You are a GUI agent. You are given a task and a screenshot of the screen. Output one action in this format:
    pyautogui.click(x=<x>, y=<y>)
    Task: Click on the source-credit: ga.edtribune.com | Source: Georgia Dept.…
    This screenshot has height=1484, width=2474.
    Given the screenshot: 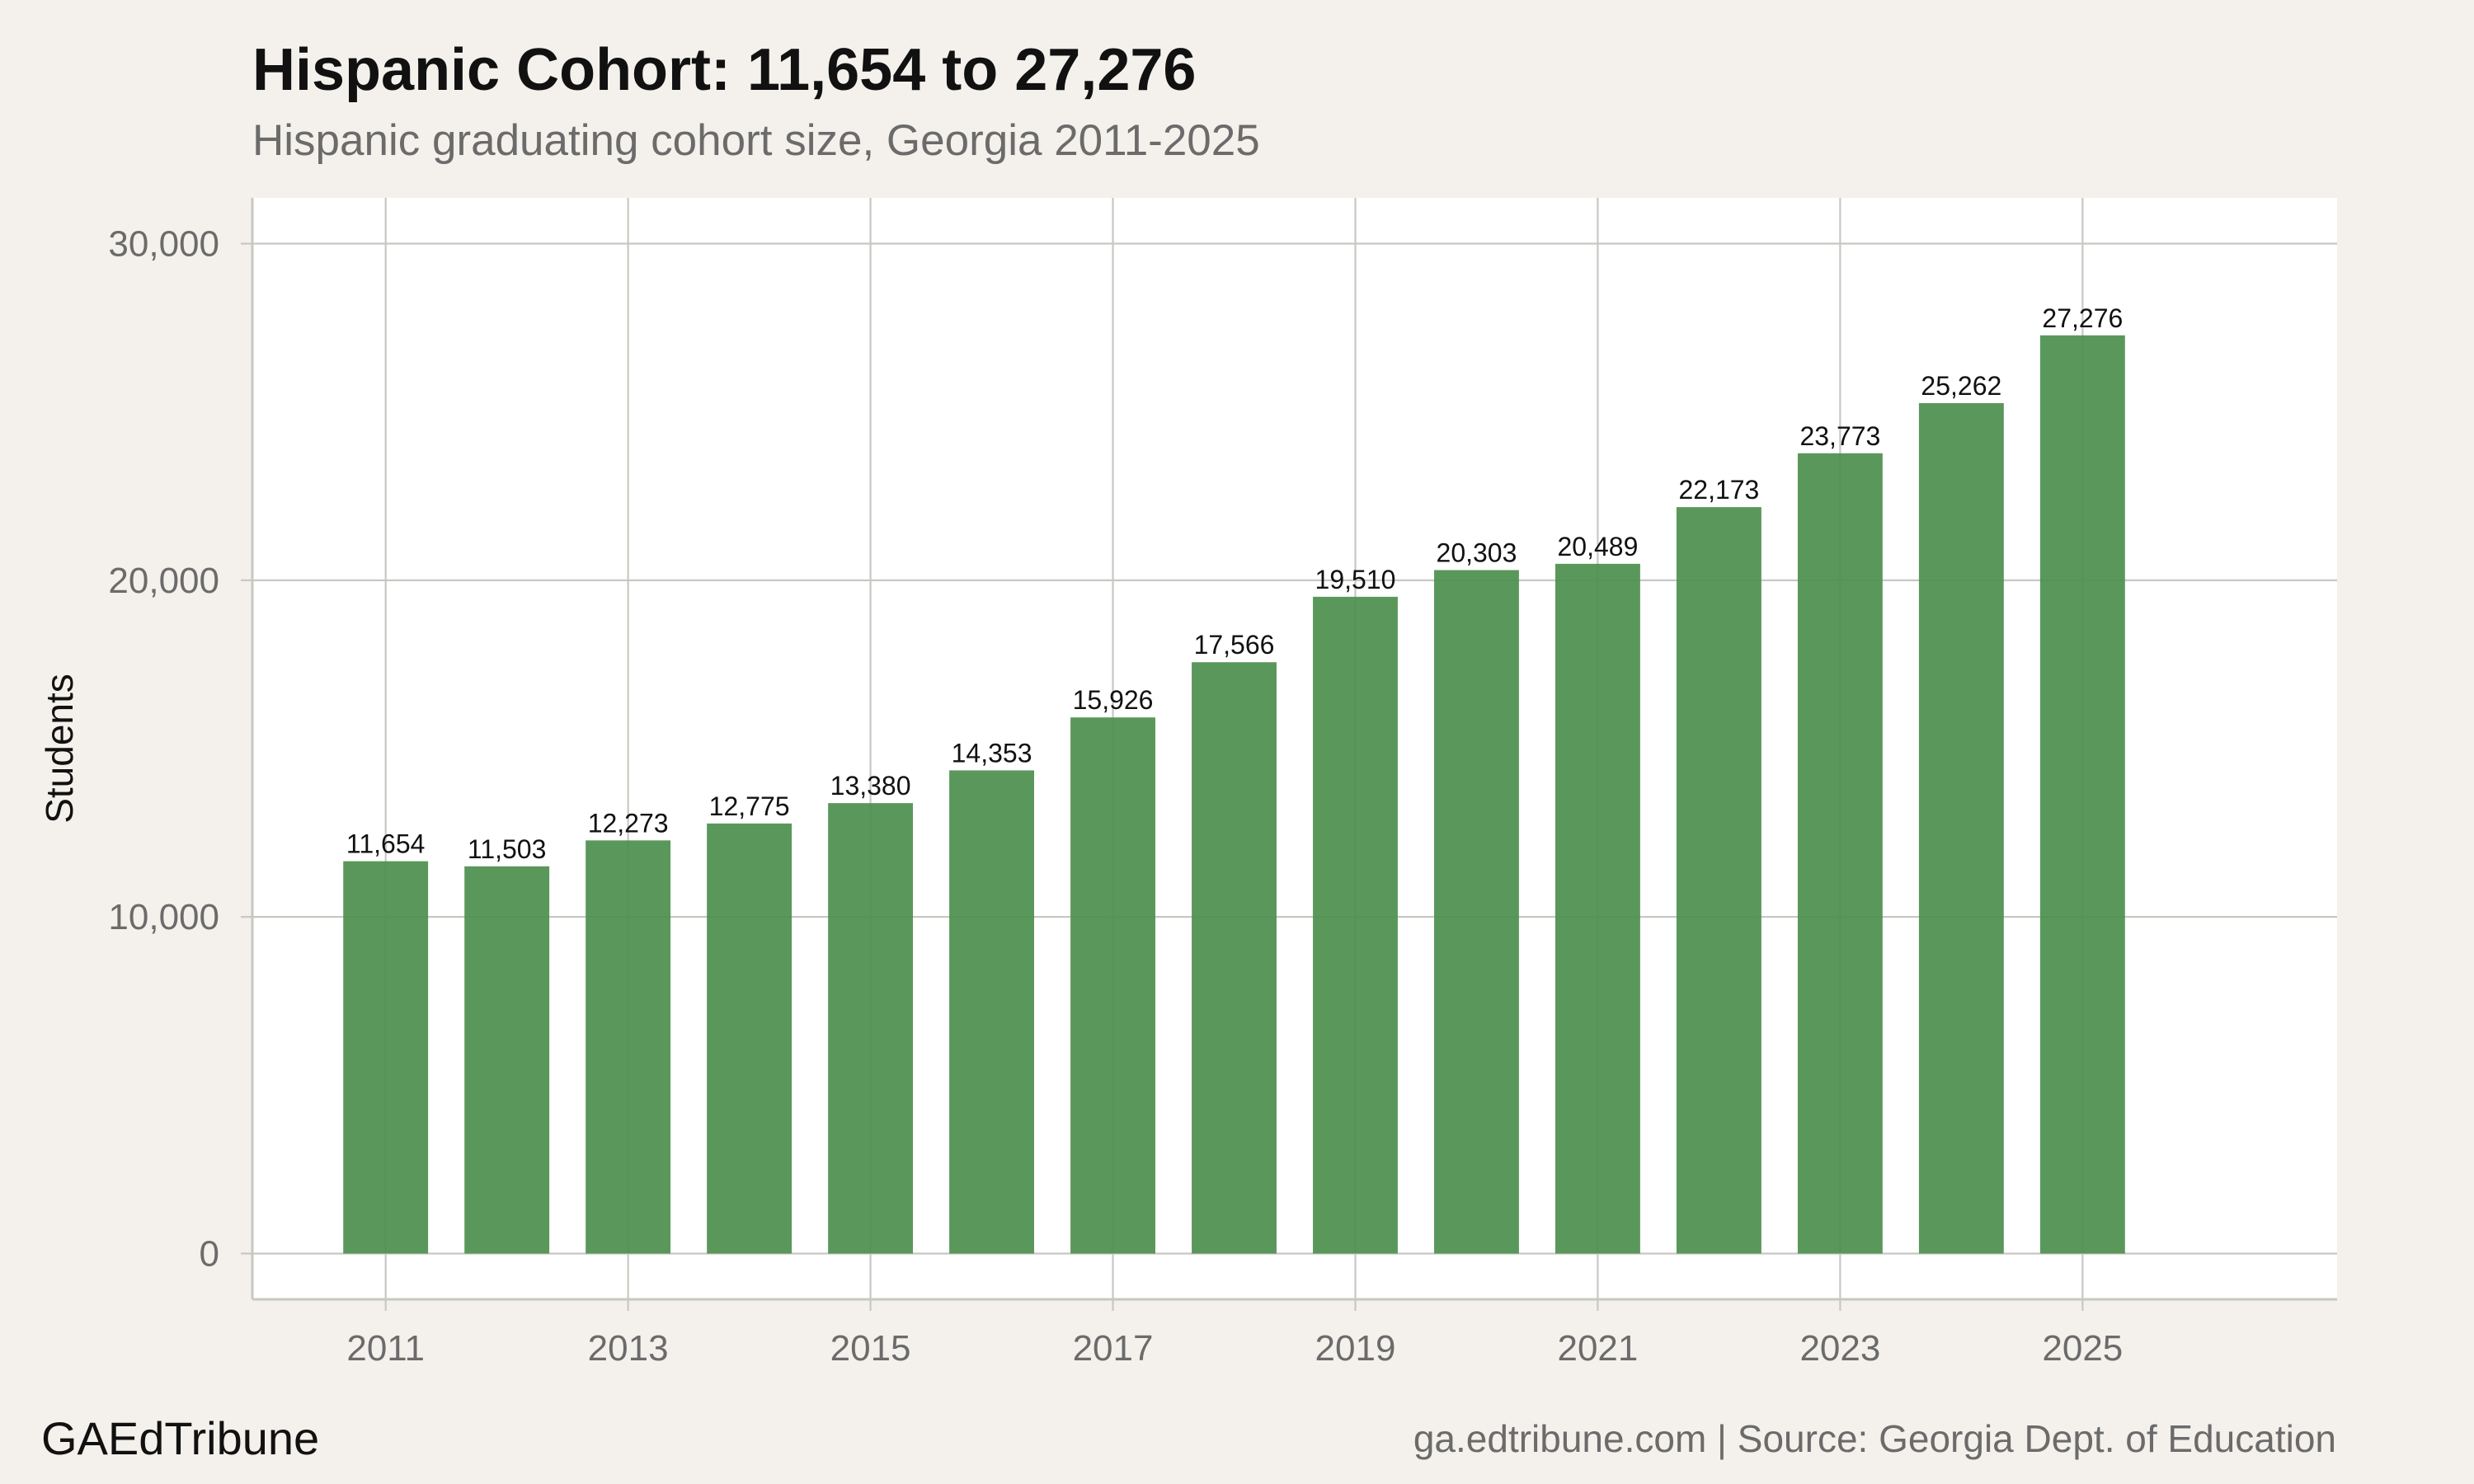 What is the action you would take?
    pyautogui.click(x=1874, y=1438)
    